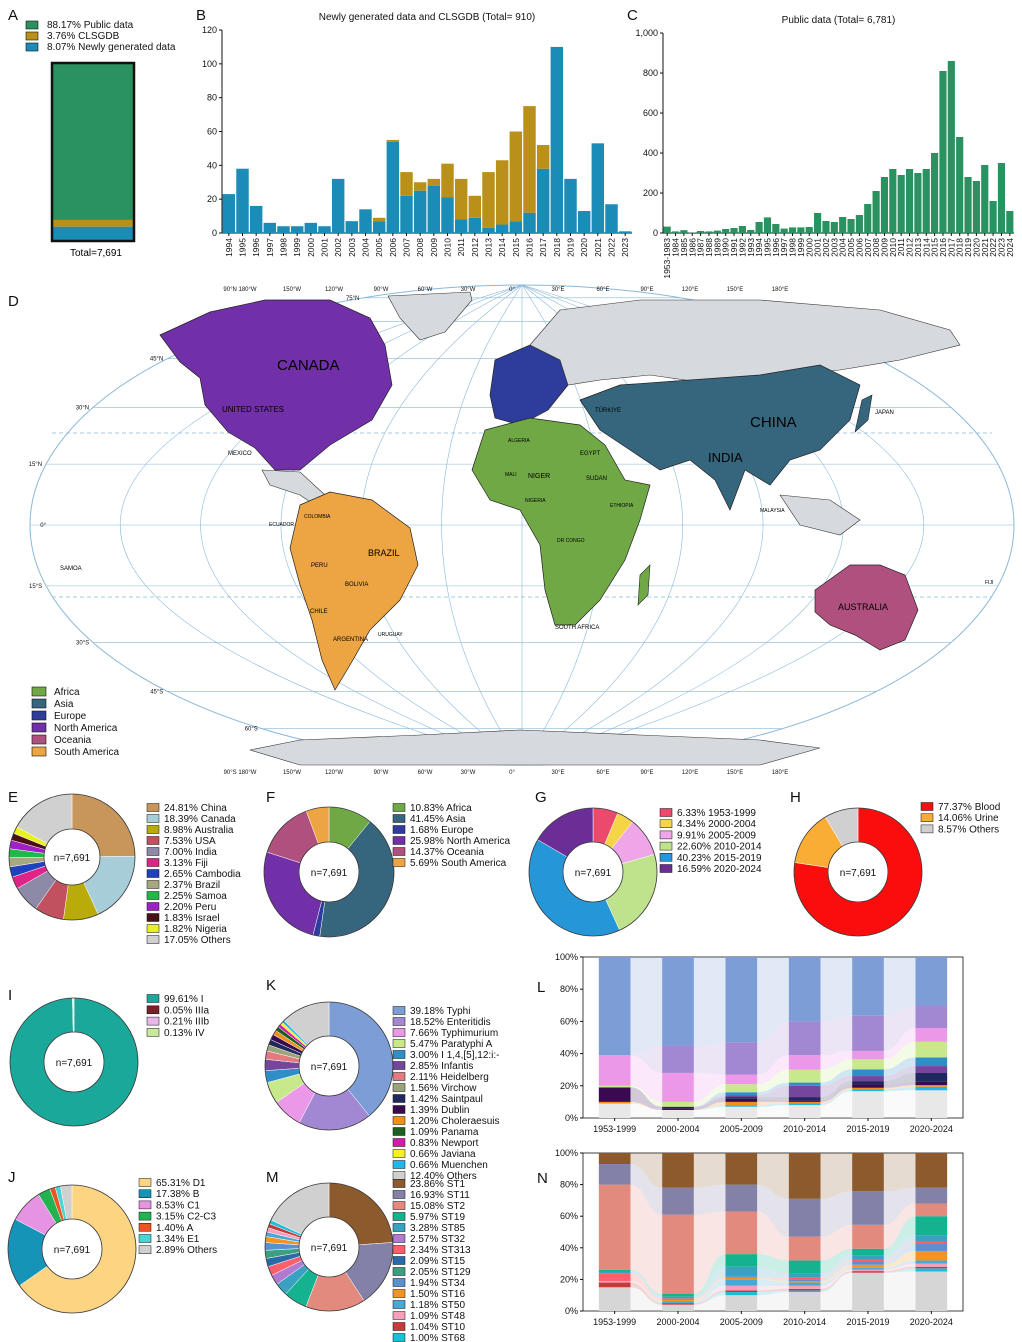  What do you see at coordinates (569, 1185) in the screenshot?
I see `chart-N-y-tick-label: 80%` at bounding box center [569, 1185].